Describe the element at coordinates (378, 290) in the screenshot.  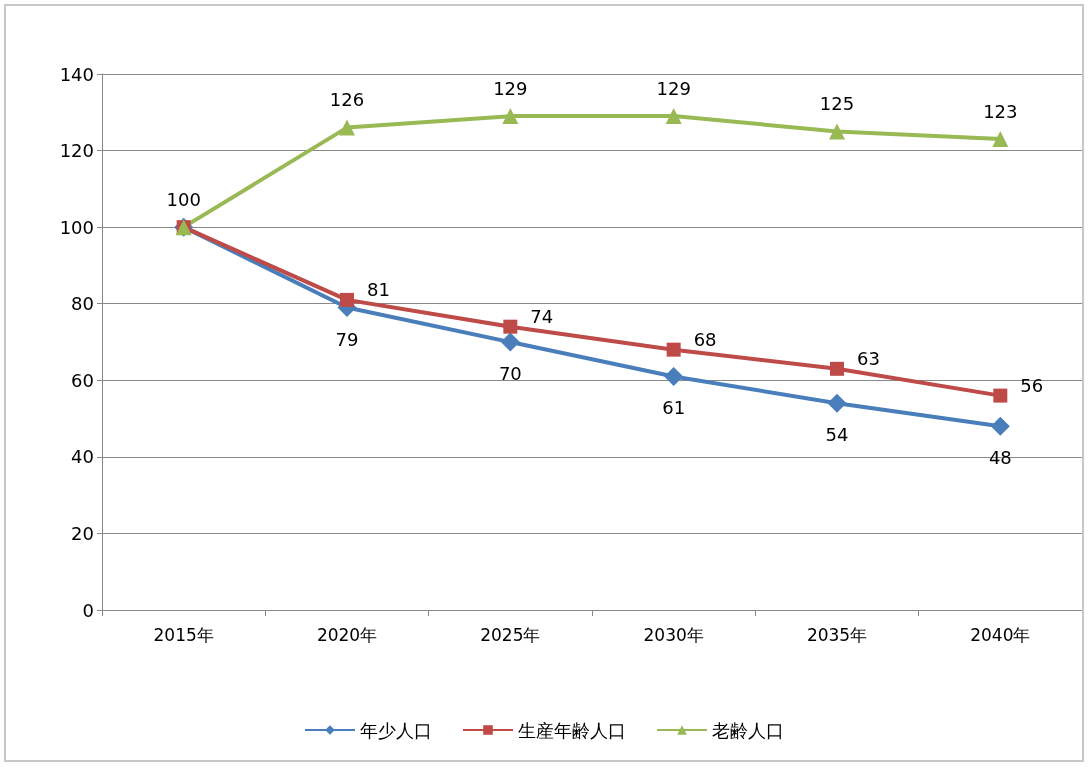
I see `data-label: 81` at that location.